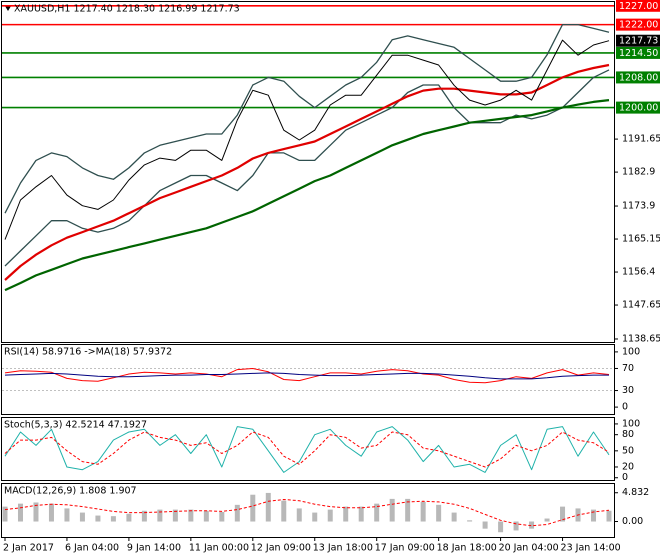  I want to click on last-price-box, so click(638, 40).